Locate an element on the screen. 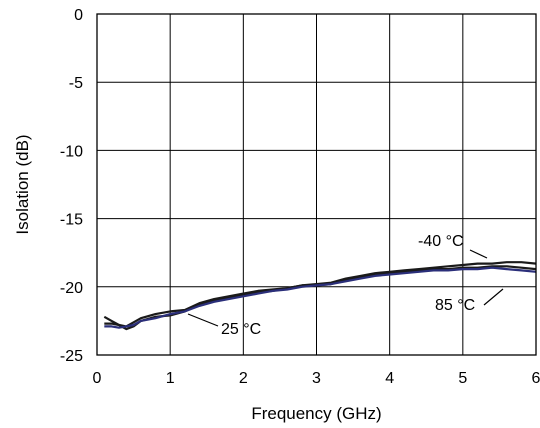  x-tick-label: 3 is located at coordinates (316, 378).